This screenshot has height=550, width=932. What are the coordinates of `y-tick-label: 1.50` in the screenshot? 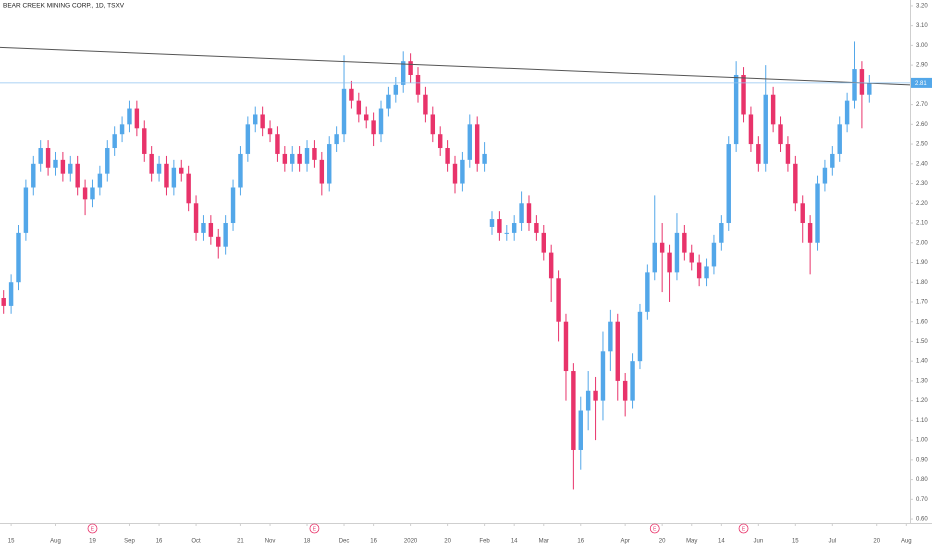 It's located at (922, 342).